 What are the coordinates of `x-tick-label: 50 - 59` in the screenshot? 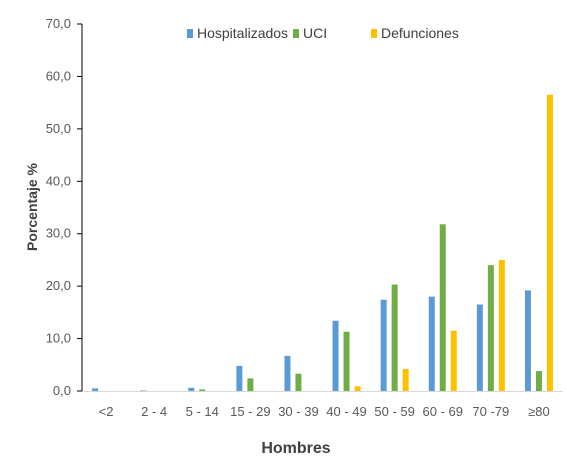 It's located at (394, 411).